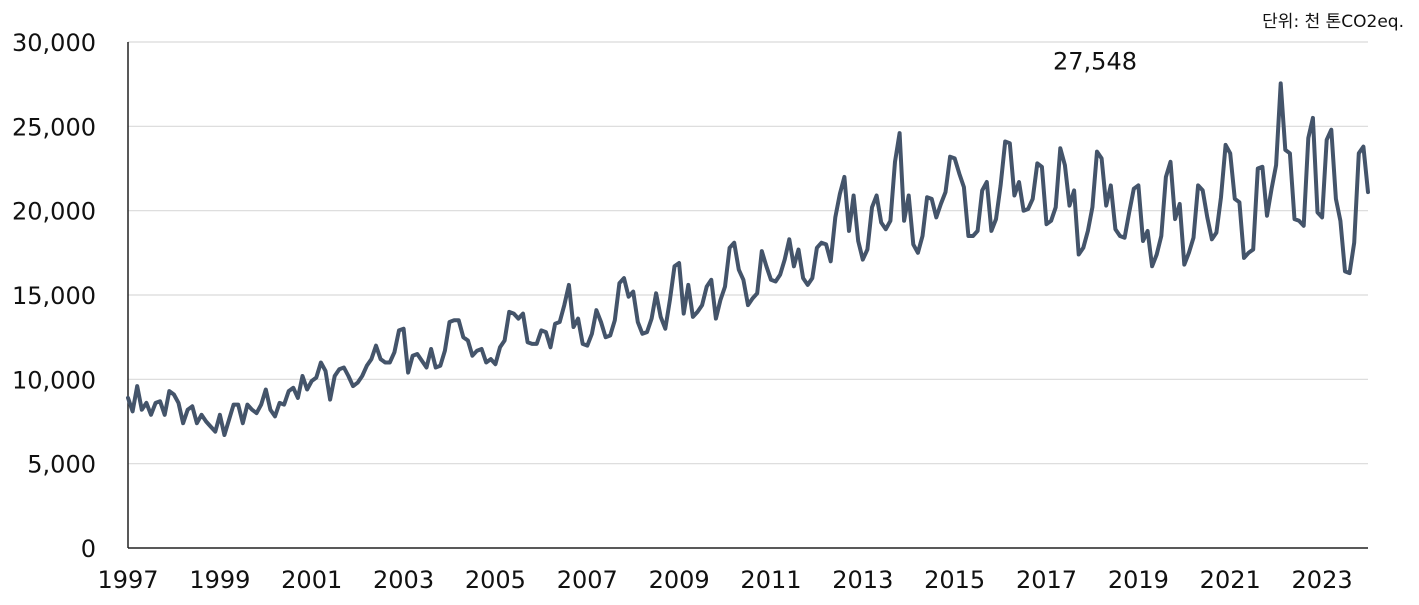 The width and height of the screenshot is (1419, 605). What do you see at coordinates (54, 43) in the screenshot?
I see `y-tick-label: 30,000` at bounding box center [54, 43].